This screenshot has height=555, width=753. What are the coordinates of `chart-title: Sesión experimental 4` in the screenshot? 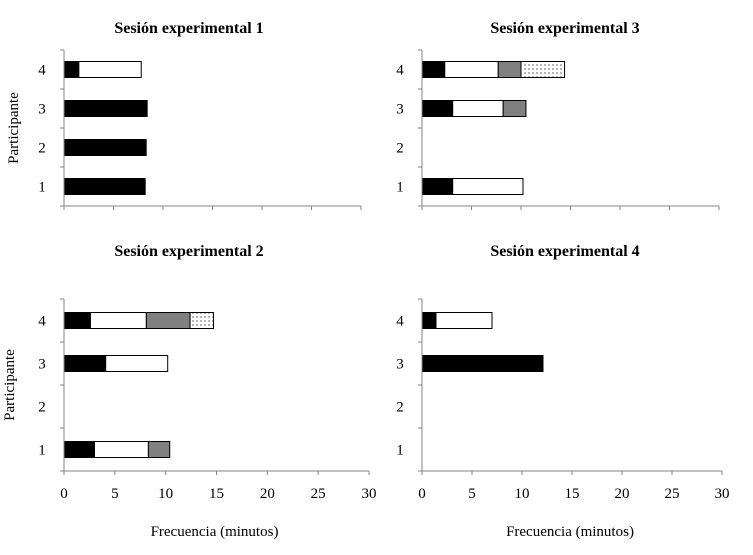 It's located at (564, 251).